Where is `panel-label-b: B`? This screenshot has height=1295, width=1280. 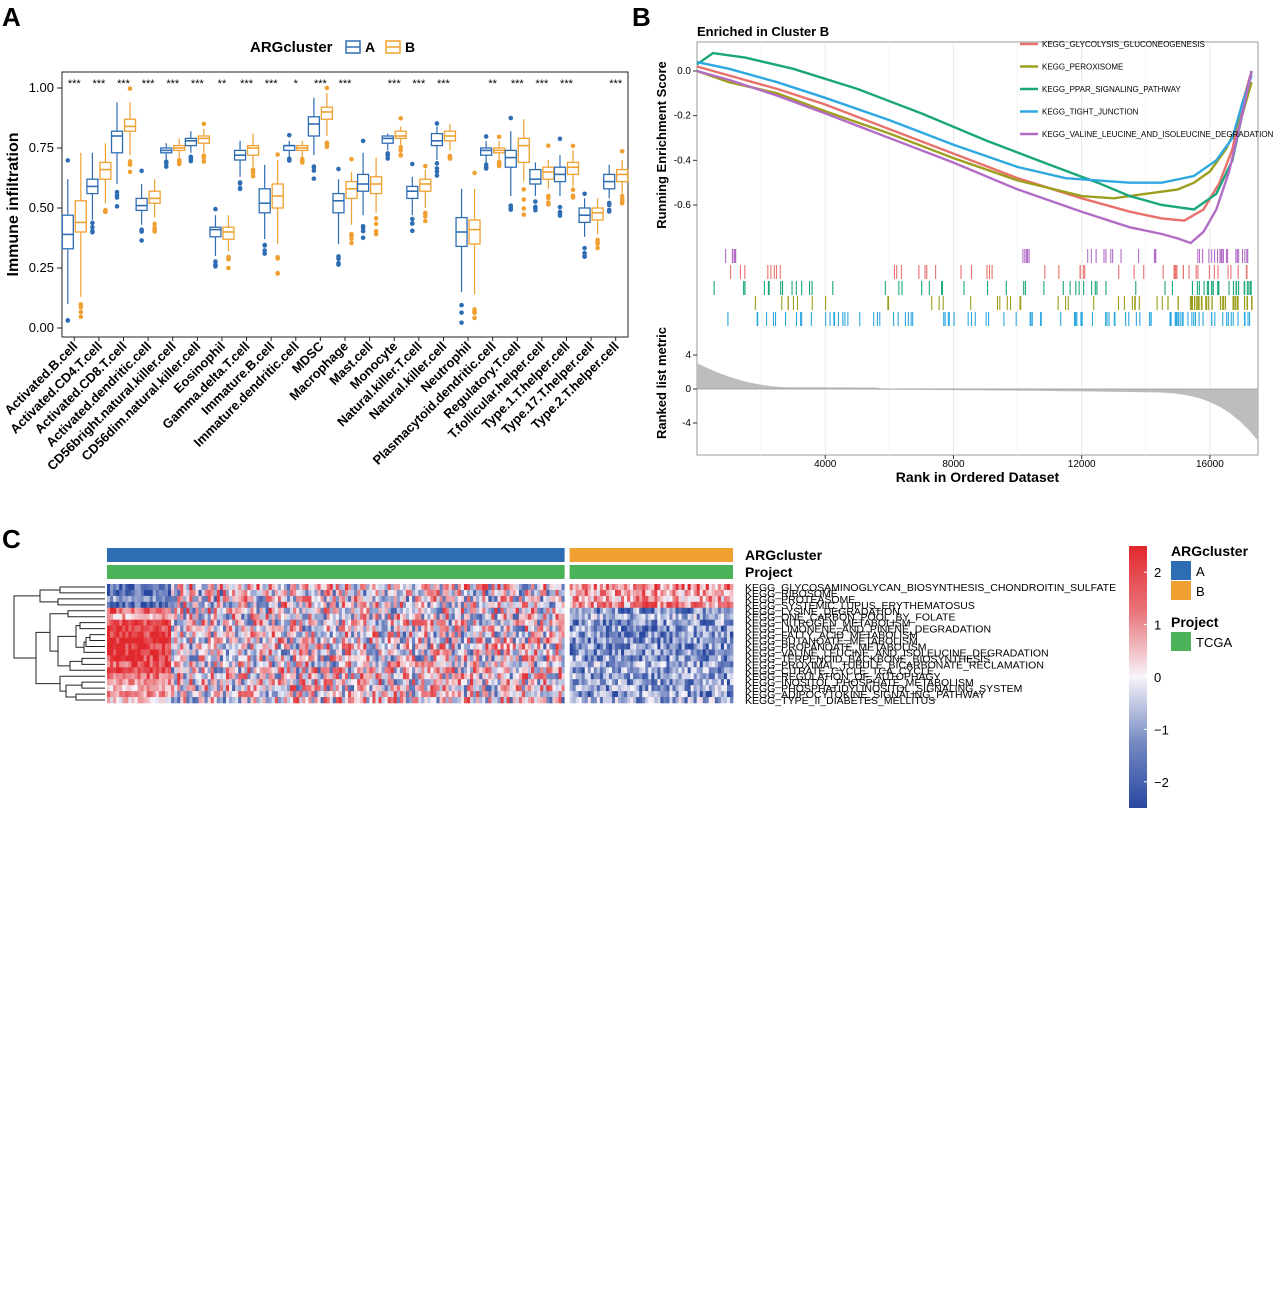
panel-label-b: B is located at coordinates (641, 17).